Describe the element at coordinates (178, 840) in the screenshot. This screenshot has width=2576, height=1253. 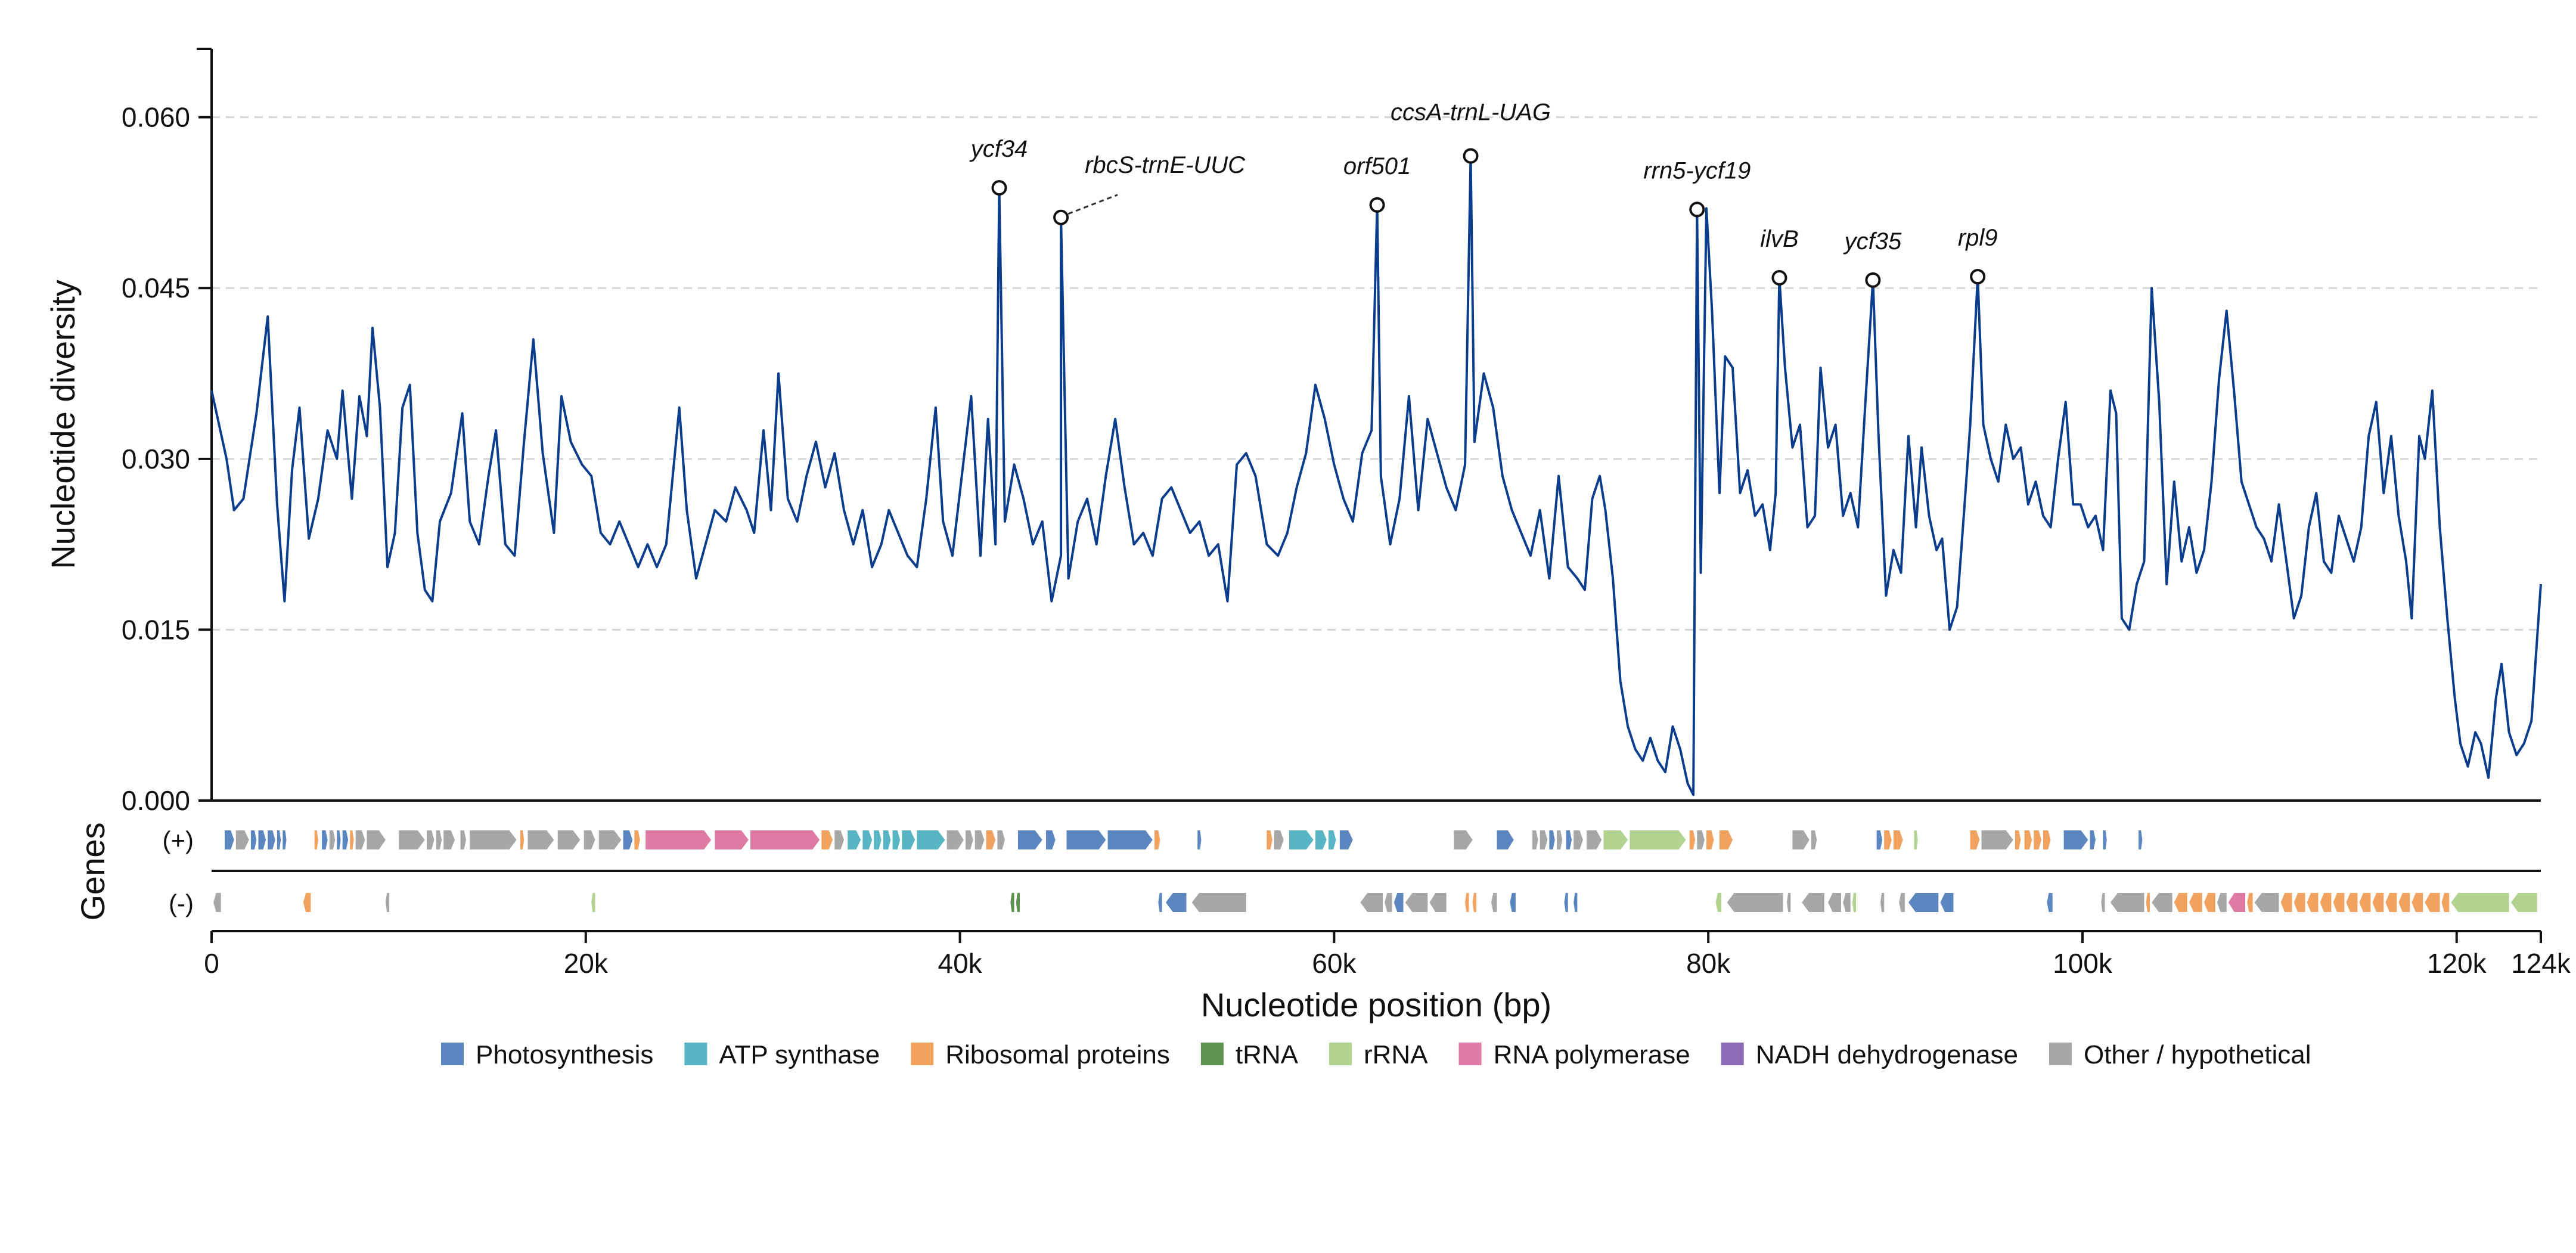
I see `strand-plus-label: (+)` at that location.